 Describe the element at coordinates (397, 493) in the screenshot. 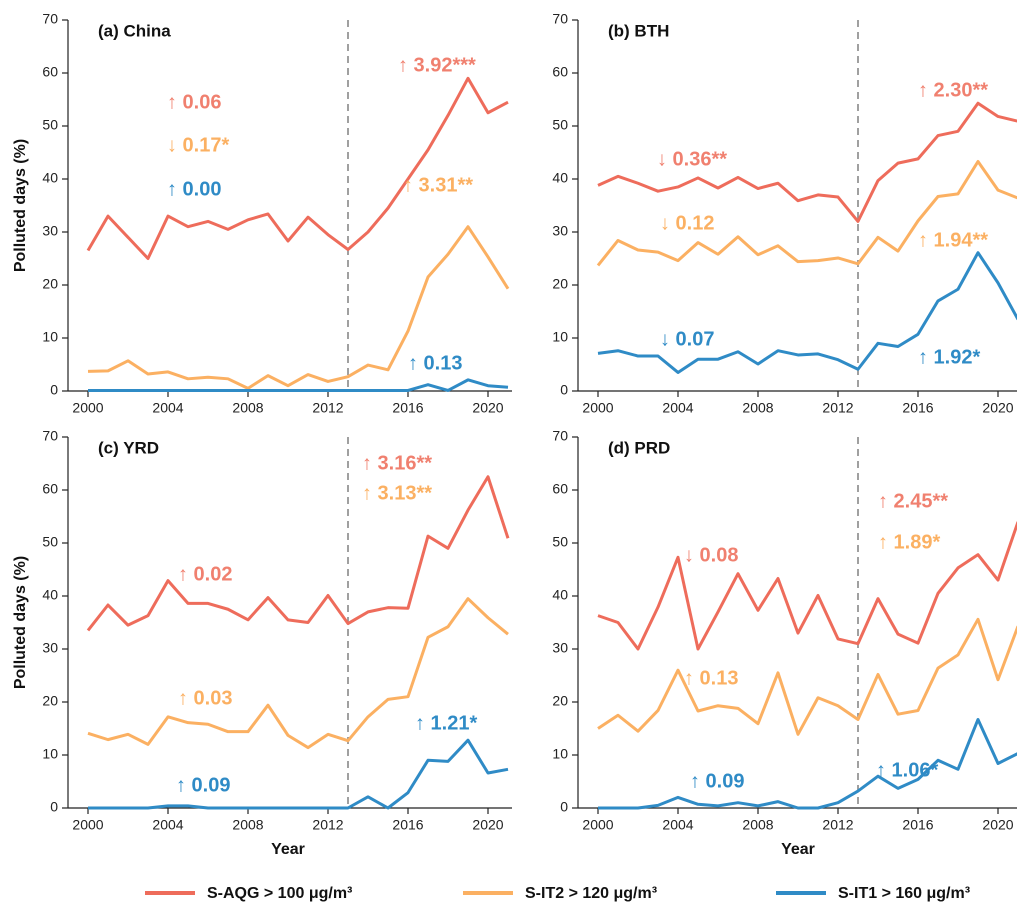

I see `annotation: ↑ 3.13**` at that location.